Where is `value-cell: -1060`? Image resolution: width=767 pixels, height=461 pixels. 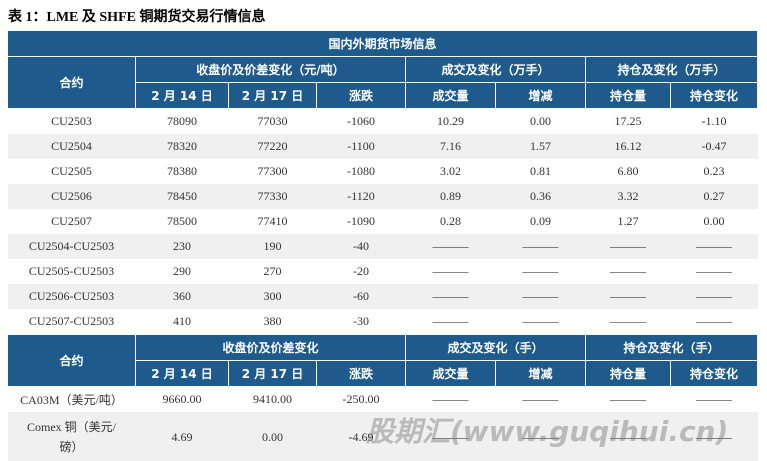 value-cell: -1060 is located at coordinates (361, 121).